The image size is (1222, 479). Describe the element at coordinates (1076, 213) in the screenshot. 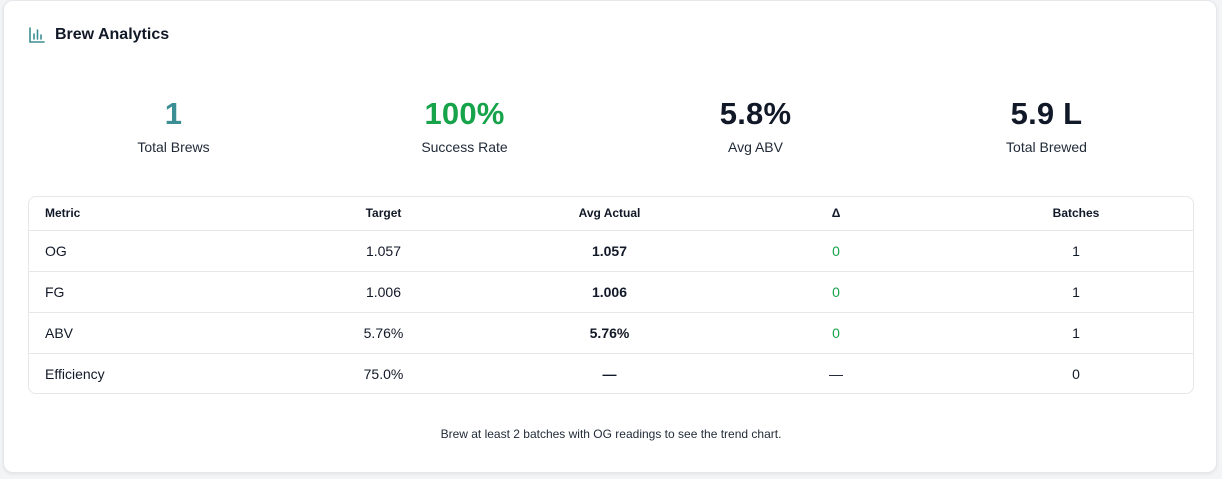

I see `column-header-batches: Batches` at that location.